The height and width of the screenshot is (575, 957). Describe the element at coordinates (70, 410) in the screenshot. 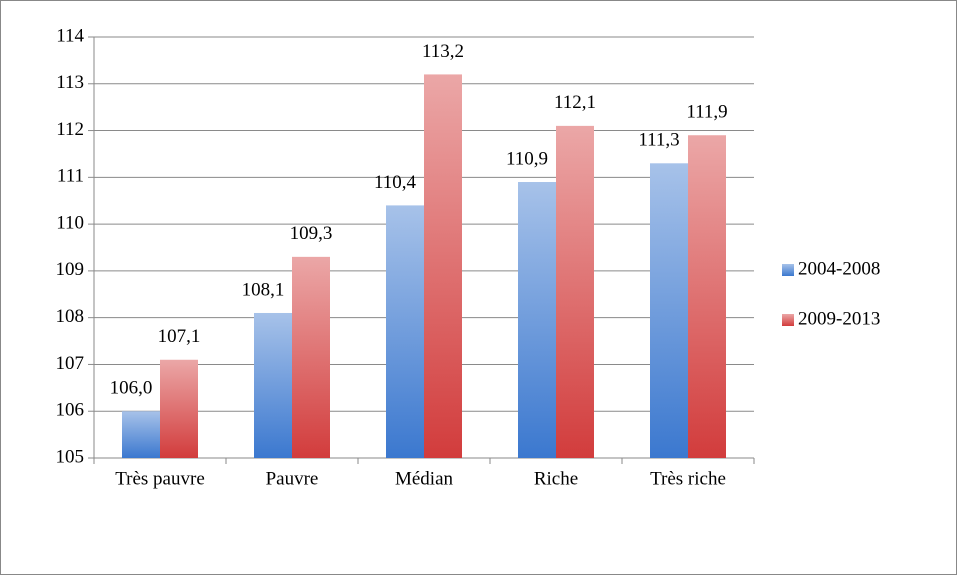

I see `y-tick-label: 106` at that location.